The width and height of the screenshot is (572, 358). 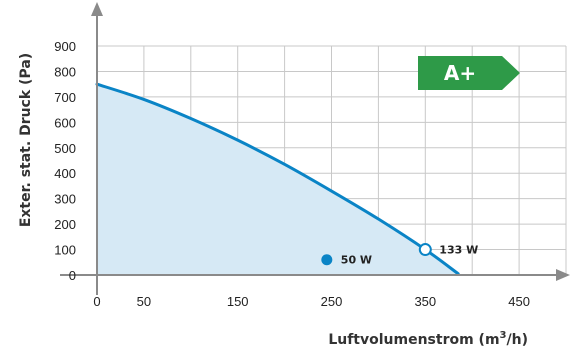 I want to click on x-axis-title-main: Luftvolumenstrom (m, so click(x=413, y=340).